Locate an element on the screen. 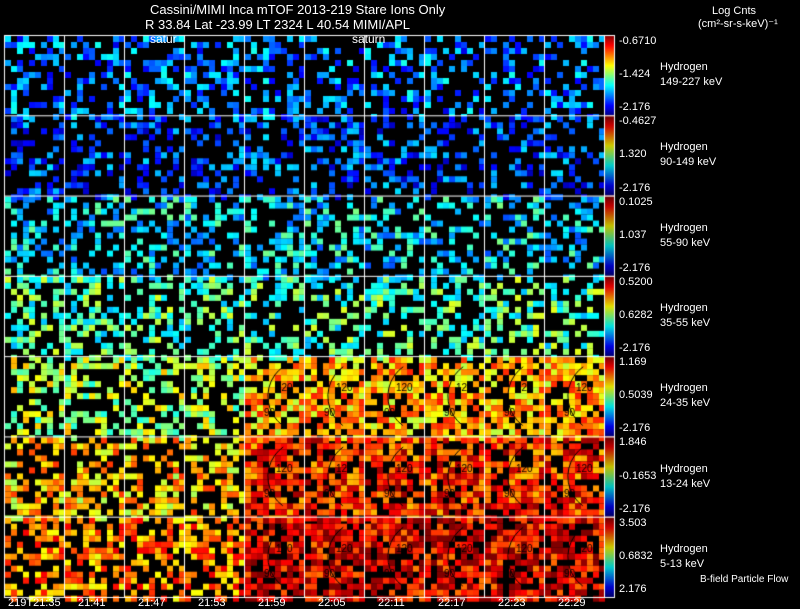 Image resolution: width=800 pixels, height=609 pixels. bfield-flow-label: B-field Particle Flow is located at coordinates (744, 579).